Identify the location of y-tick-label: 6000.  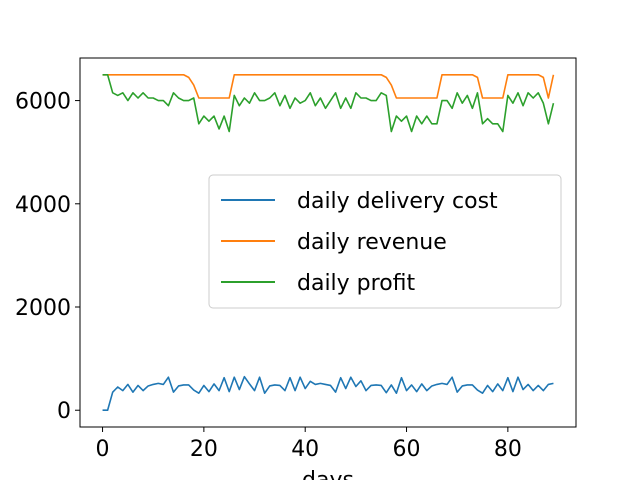
(43, 102).